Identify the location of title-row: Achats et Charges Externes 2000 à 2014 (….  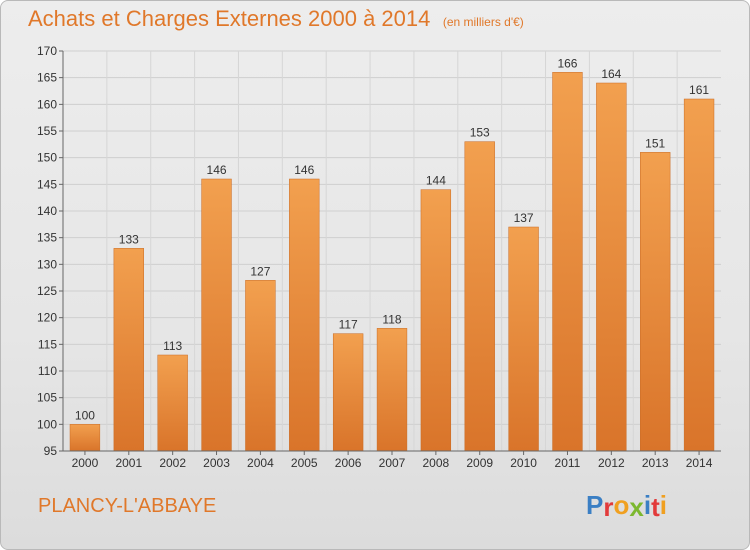
(276, 19).